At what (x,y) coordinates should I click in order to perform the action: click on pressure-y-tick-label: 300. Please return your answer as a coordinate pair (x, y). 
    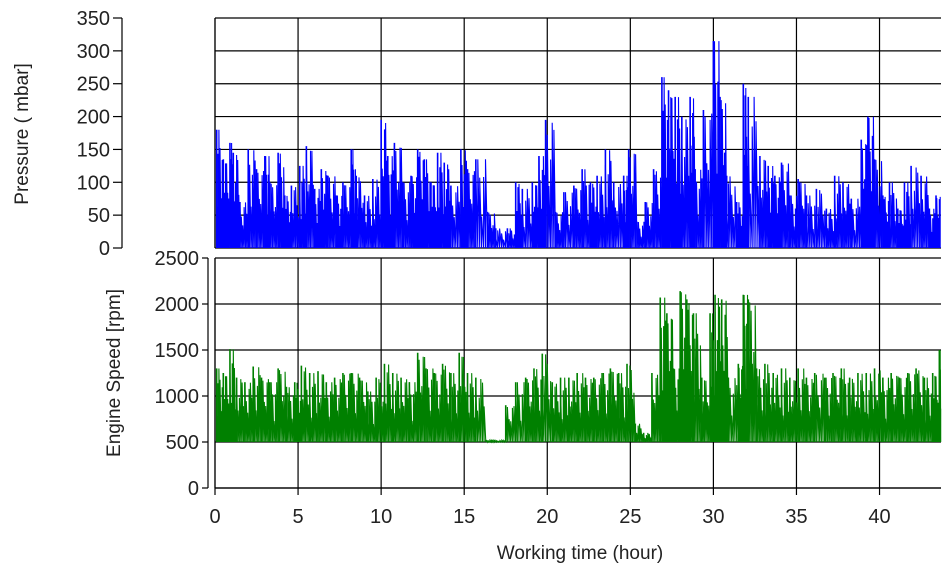
    Looking at the image, I should click on (93, 52).